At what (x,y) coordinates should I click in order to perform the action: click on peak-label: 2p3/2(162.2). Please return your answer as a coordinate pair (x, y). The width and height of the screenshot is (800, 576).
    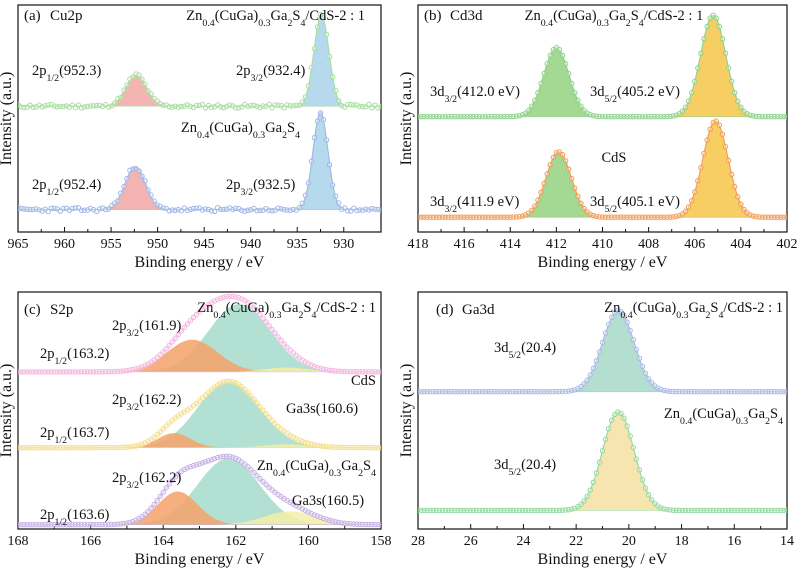
    Looking at the image, I should click on (147, 480).